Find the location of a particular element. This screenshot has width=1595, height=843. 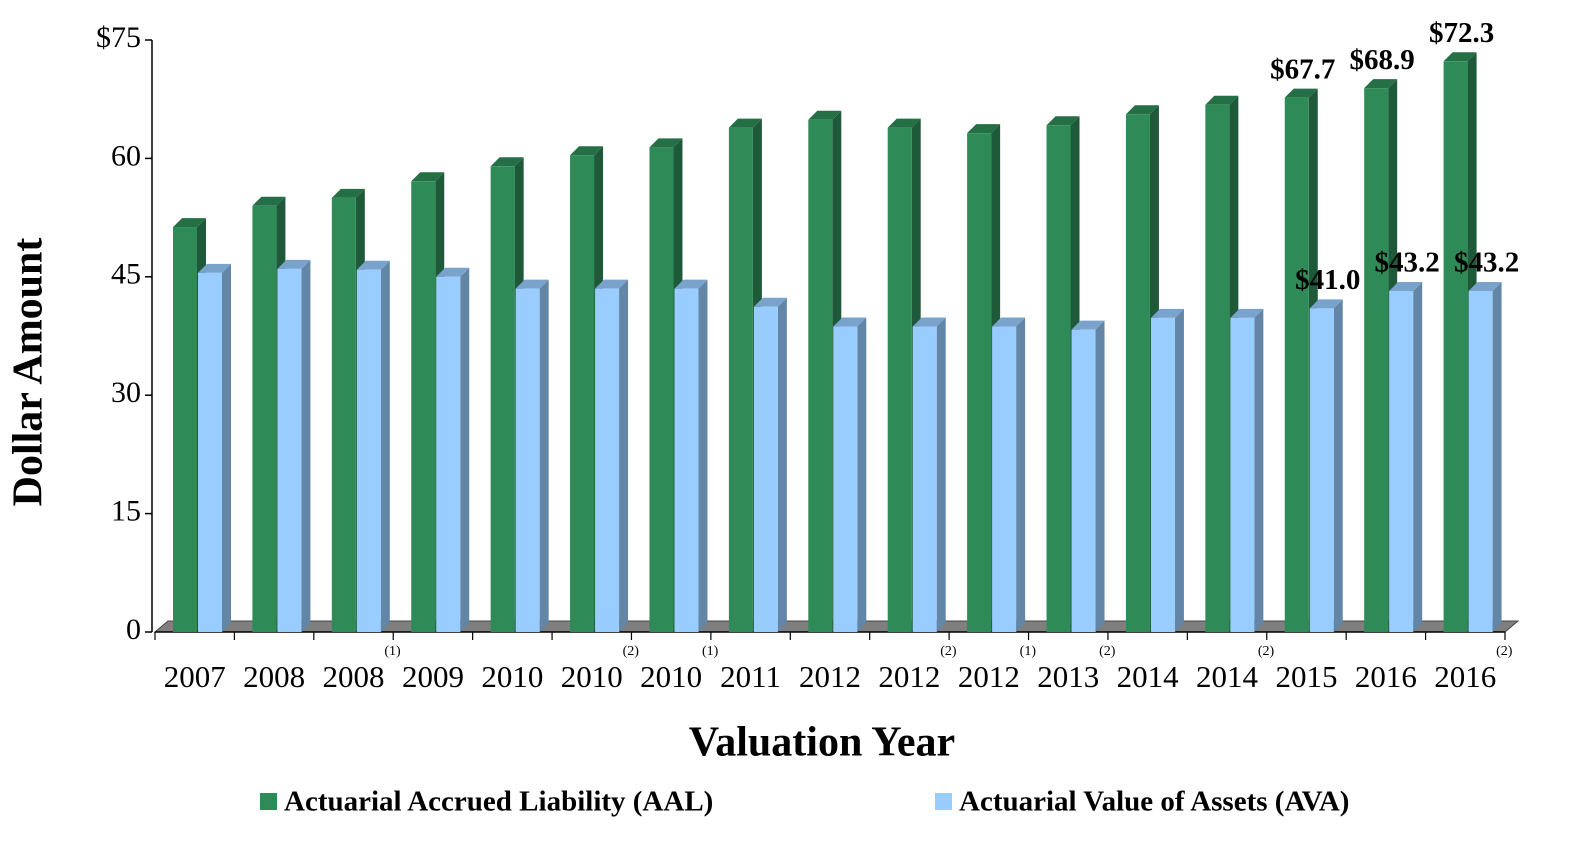

x-tick-label: 2009 is located at coordinates (433, 676).